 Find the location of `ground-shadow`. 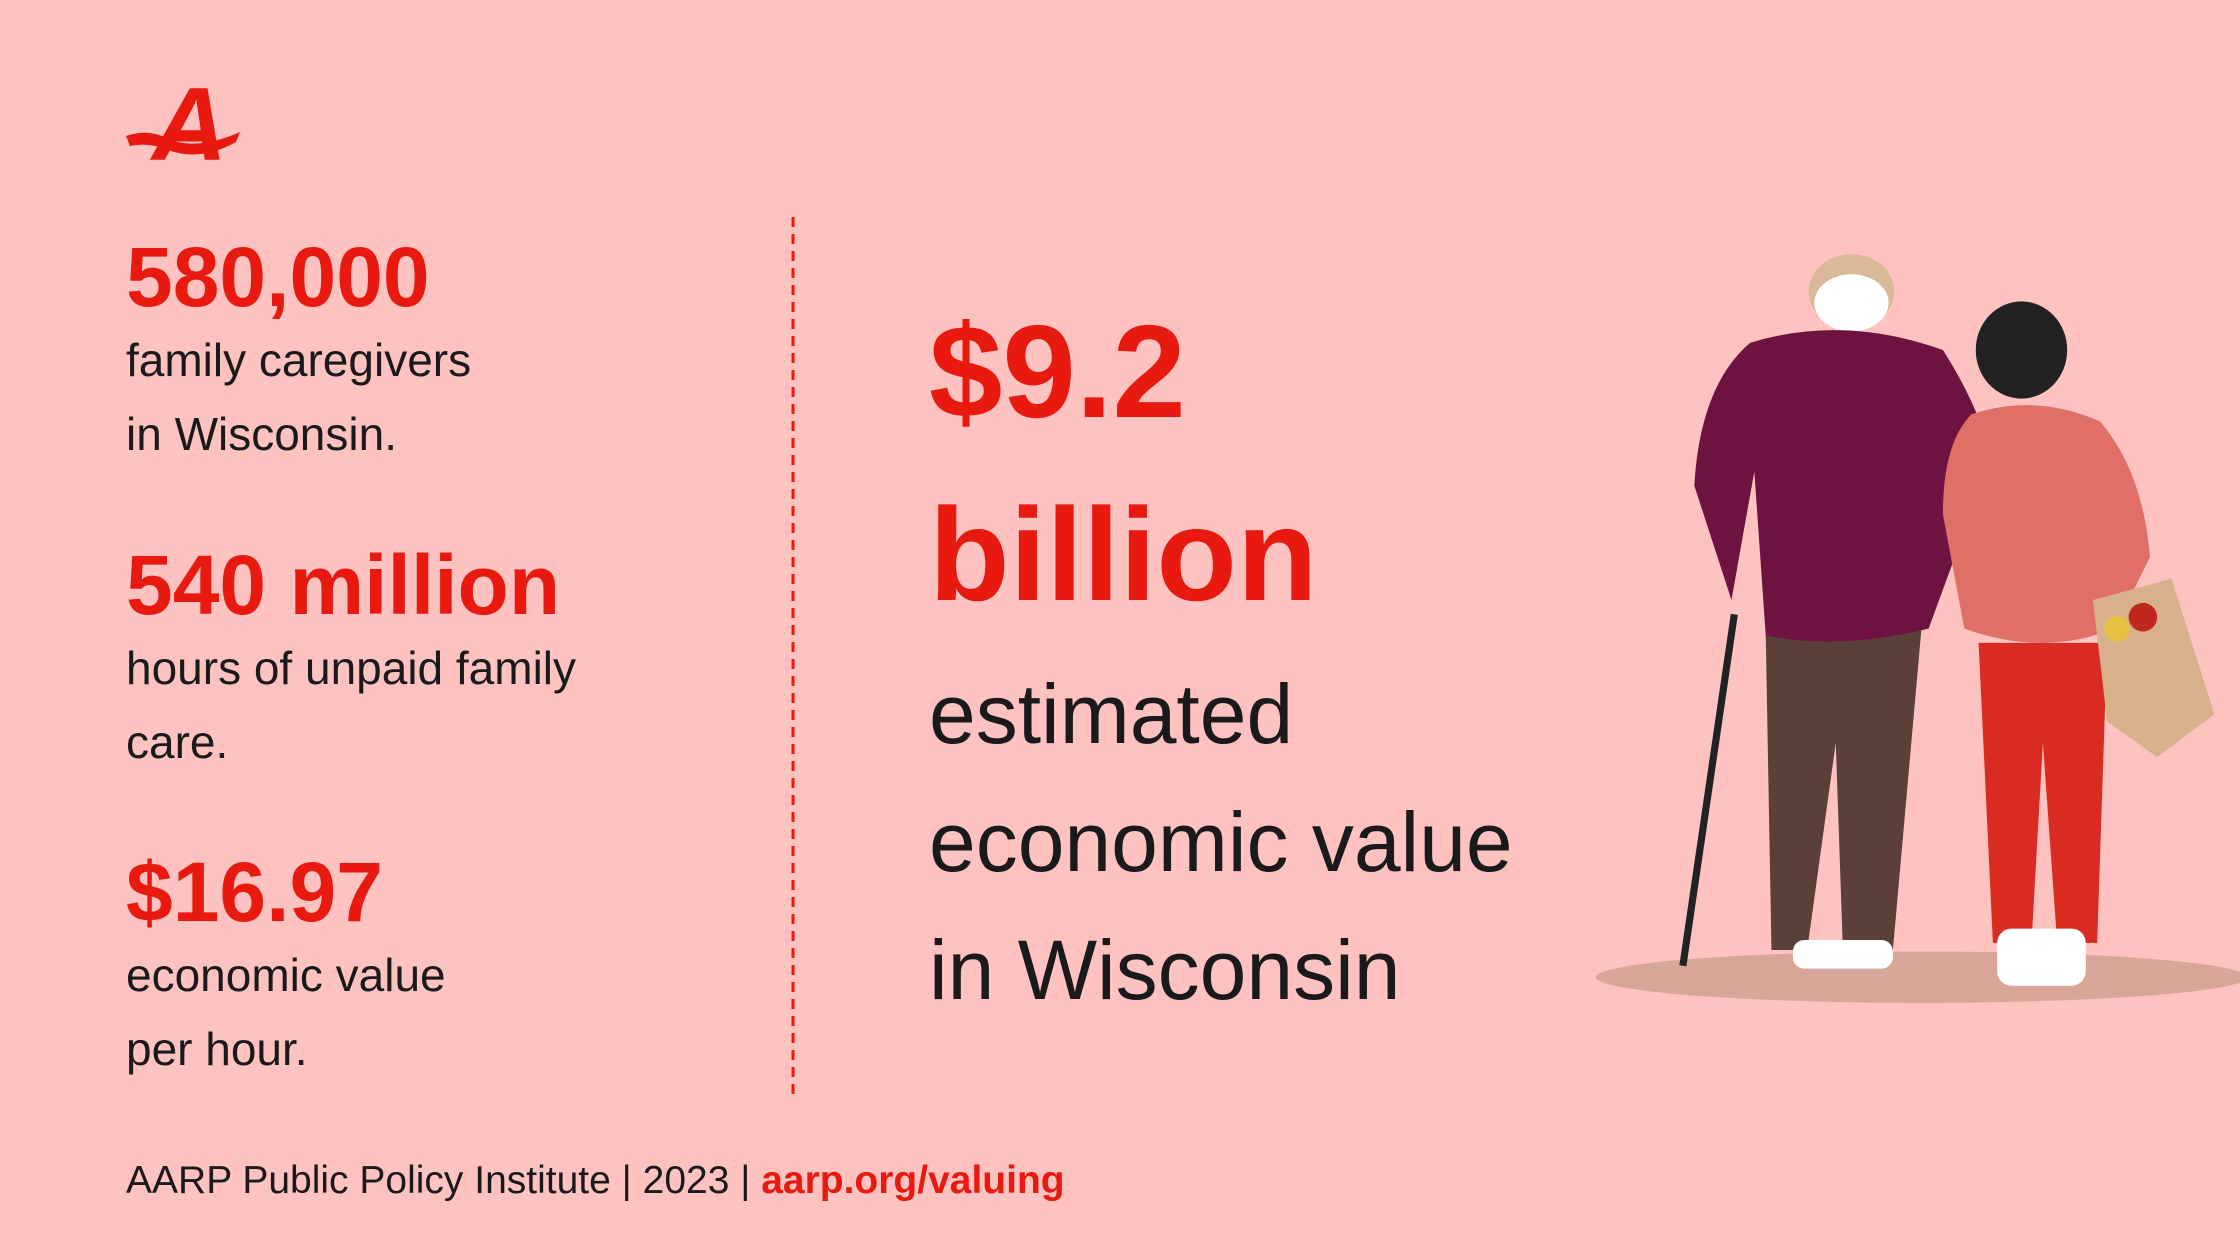

ground-shadow is located at coordinates (1917, 977).